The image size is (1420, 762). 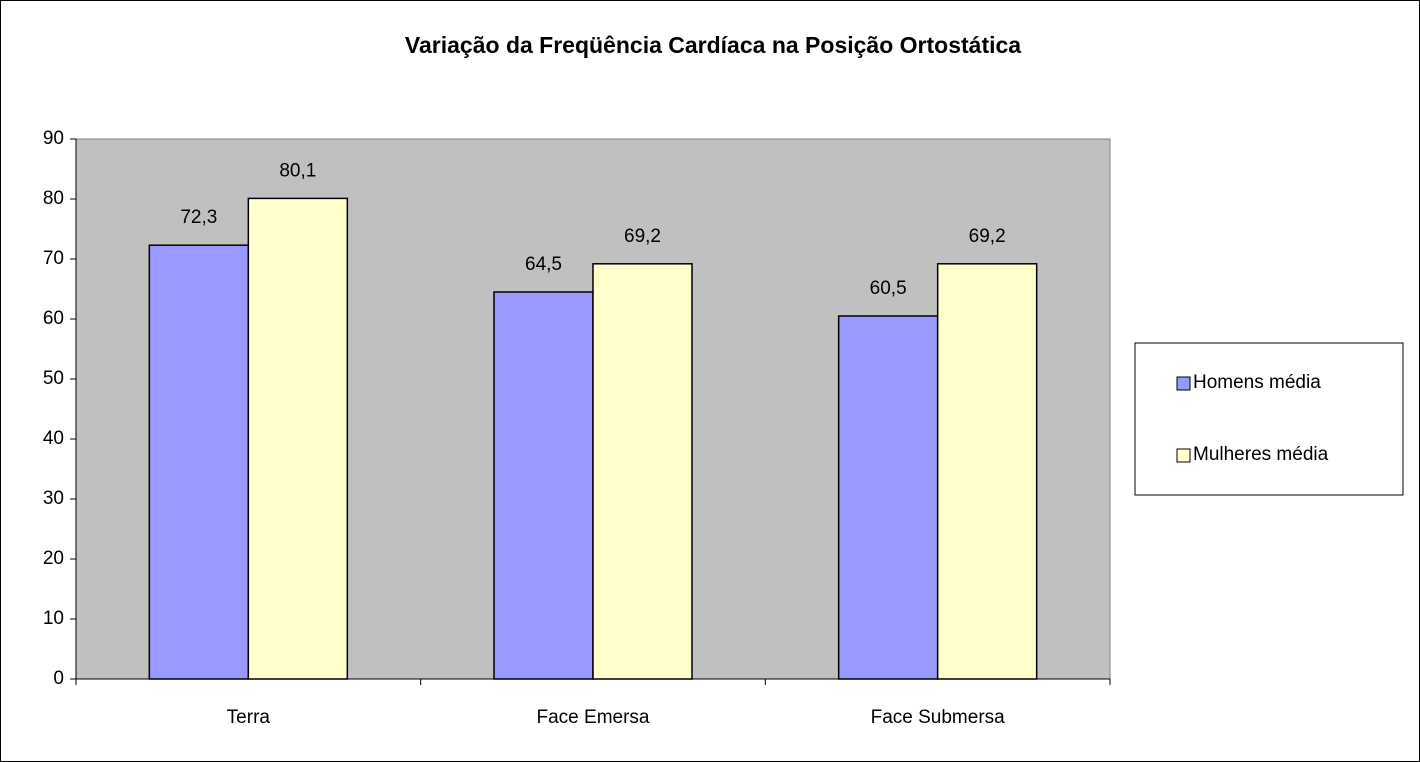 I want to click on data-label: 72,3, so click(x=198, y=217).